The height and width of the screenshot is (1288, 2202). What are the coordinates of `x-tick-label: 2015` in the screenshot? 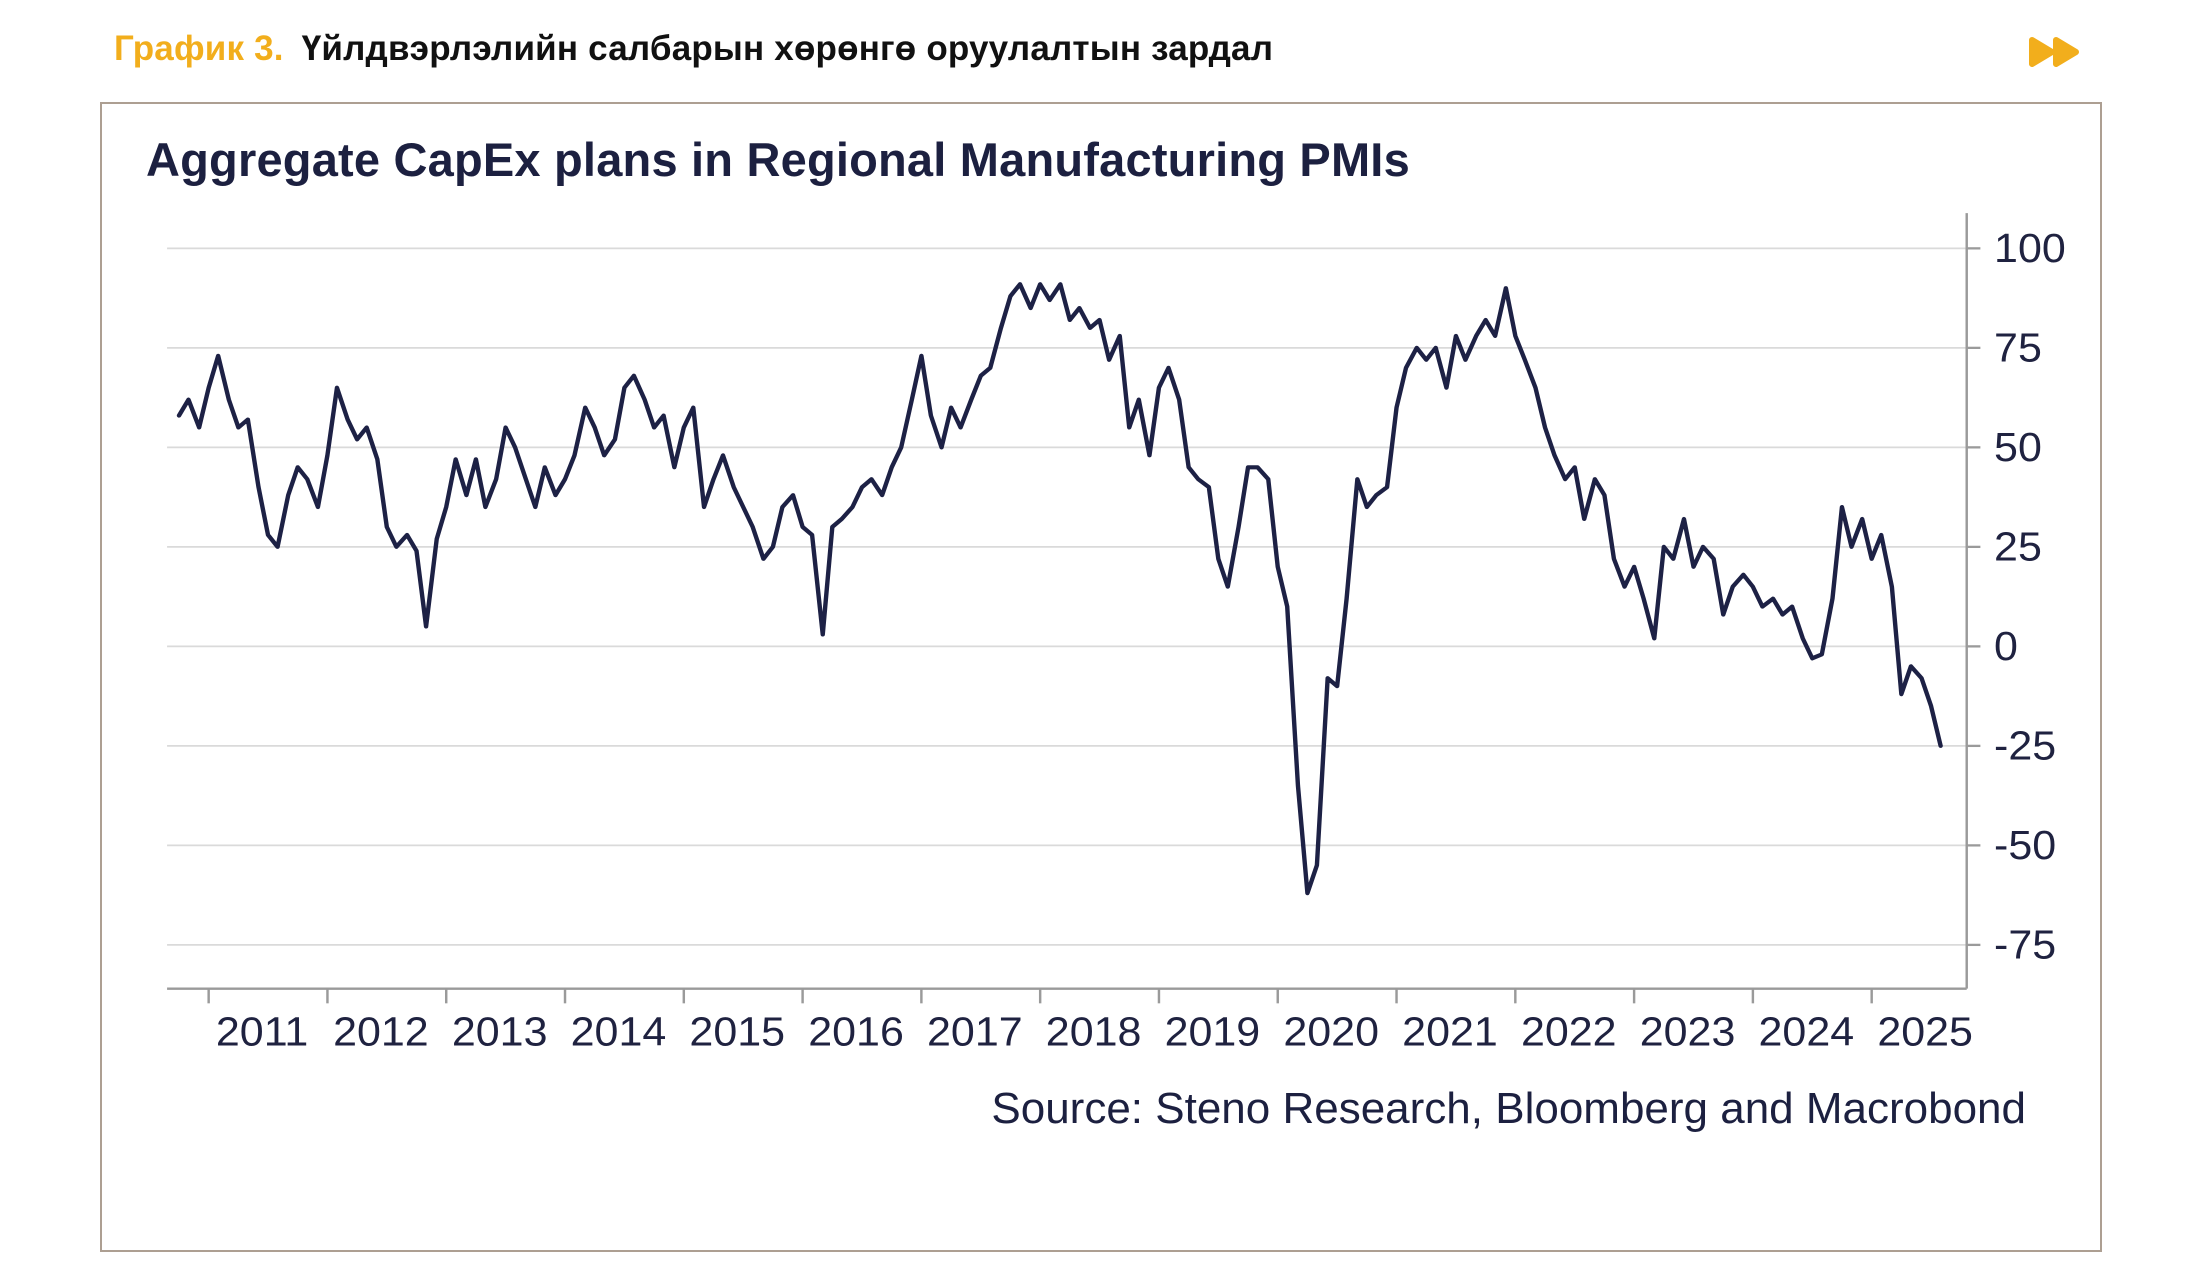 It's located at (737, 1031).